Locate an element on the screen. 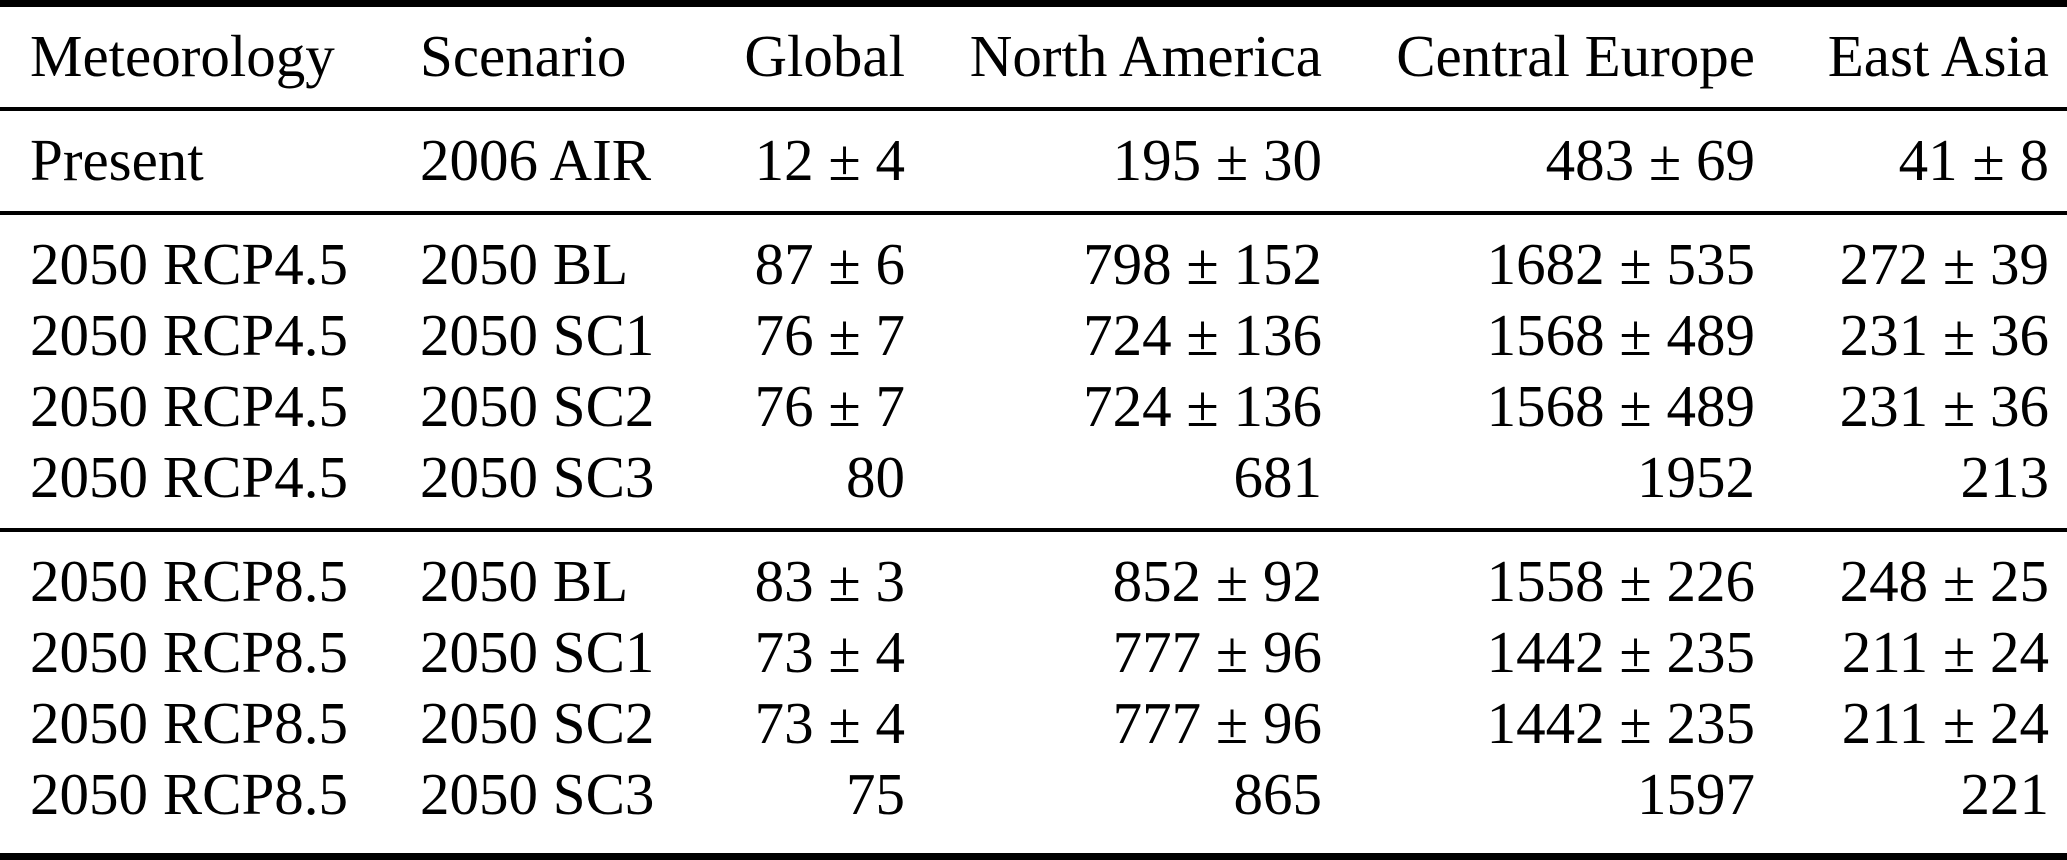 The height and width of the screenshot is (860, 2067). cell-central-europe: 1682 ± 535 is located at coordinates (1620, 264).